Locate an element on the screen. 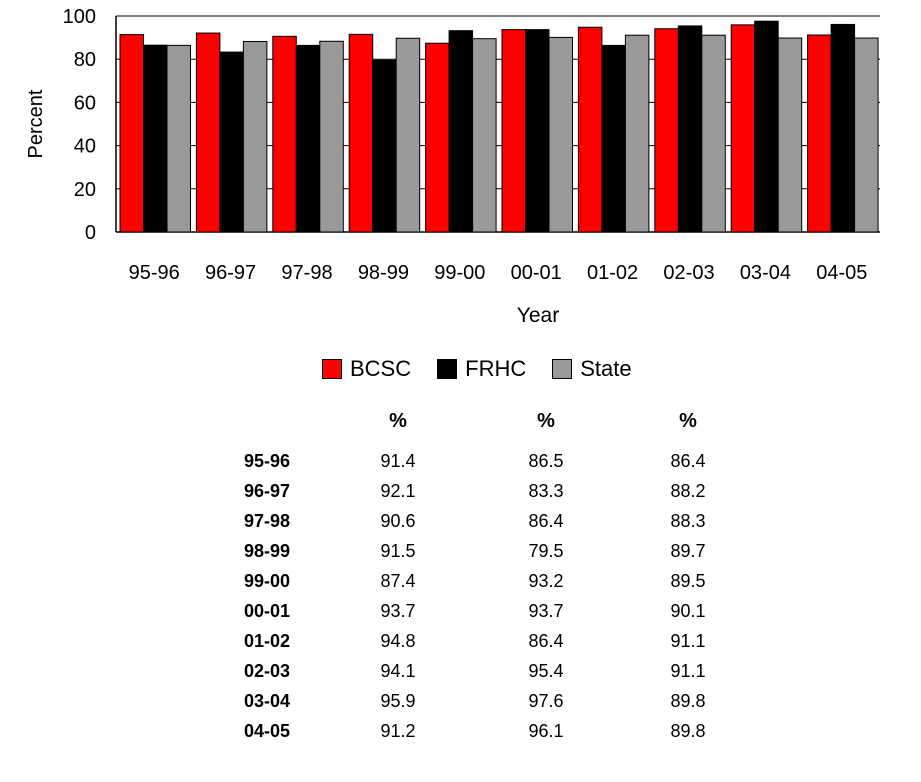  table-cell-state: 86.4 is located at coordinates (688, 460).